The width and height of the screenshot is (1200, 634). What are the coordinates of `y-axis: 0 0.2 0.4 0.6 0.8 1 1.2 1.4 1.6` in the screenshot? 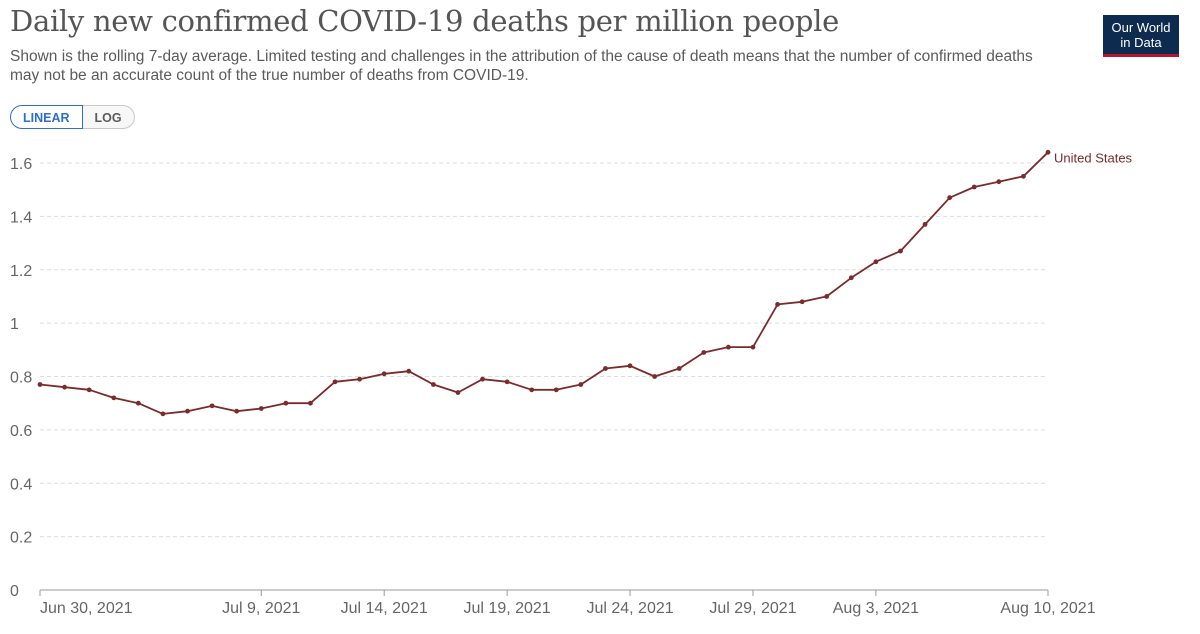 It's located at (21, 378).